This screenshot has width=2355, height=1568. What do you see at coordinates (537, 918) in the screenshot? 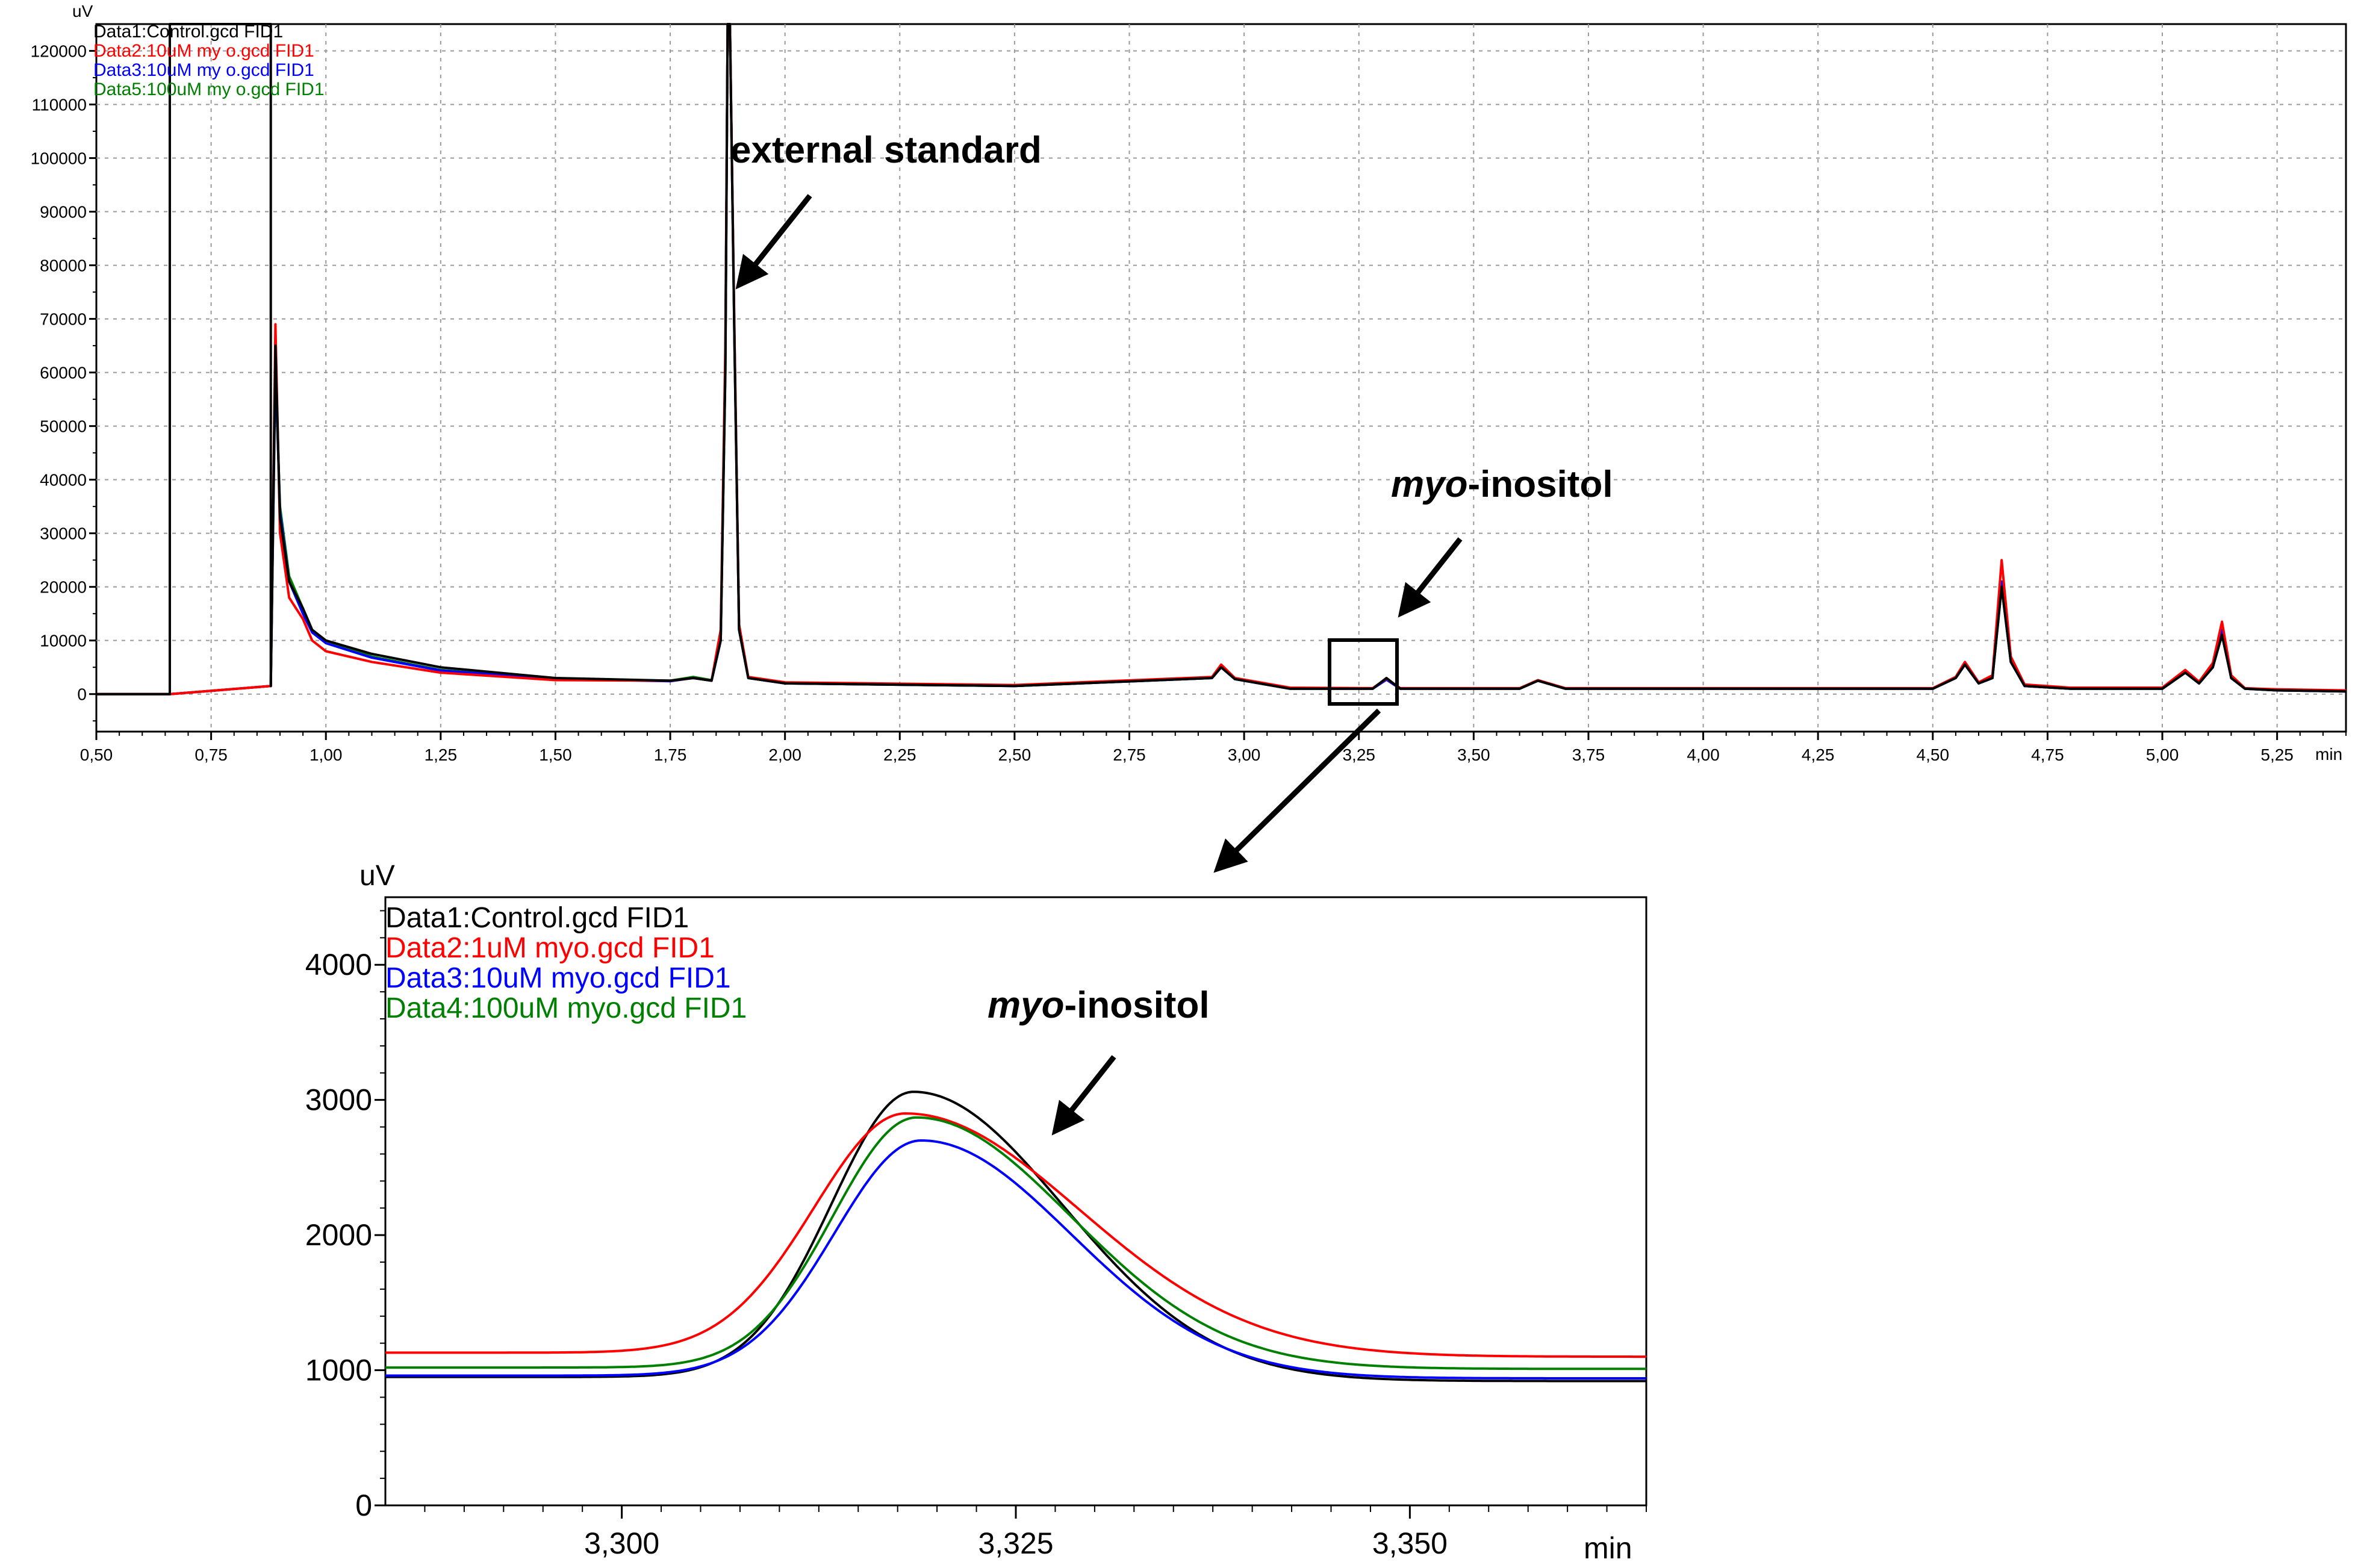
I see `zoom-legend-entry: Data1:Control.gcd FID1` at bounding box center [537, 918].